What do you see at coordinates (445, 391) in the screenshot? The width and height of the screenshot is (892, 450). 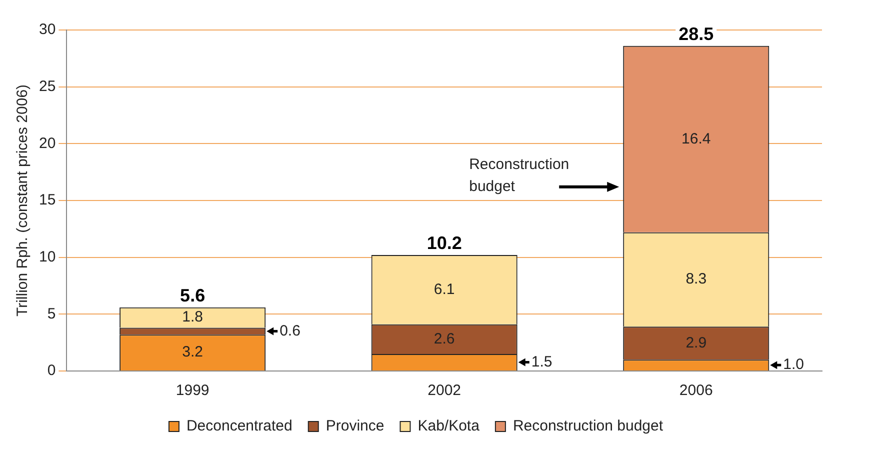 I see `x-tick-label: 2002` at bounding box center [445, 391].